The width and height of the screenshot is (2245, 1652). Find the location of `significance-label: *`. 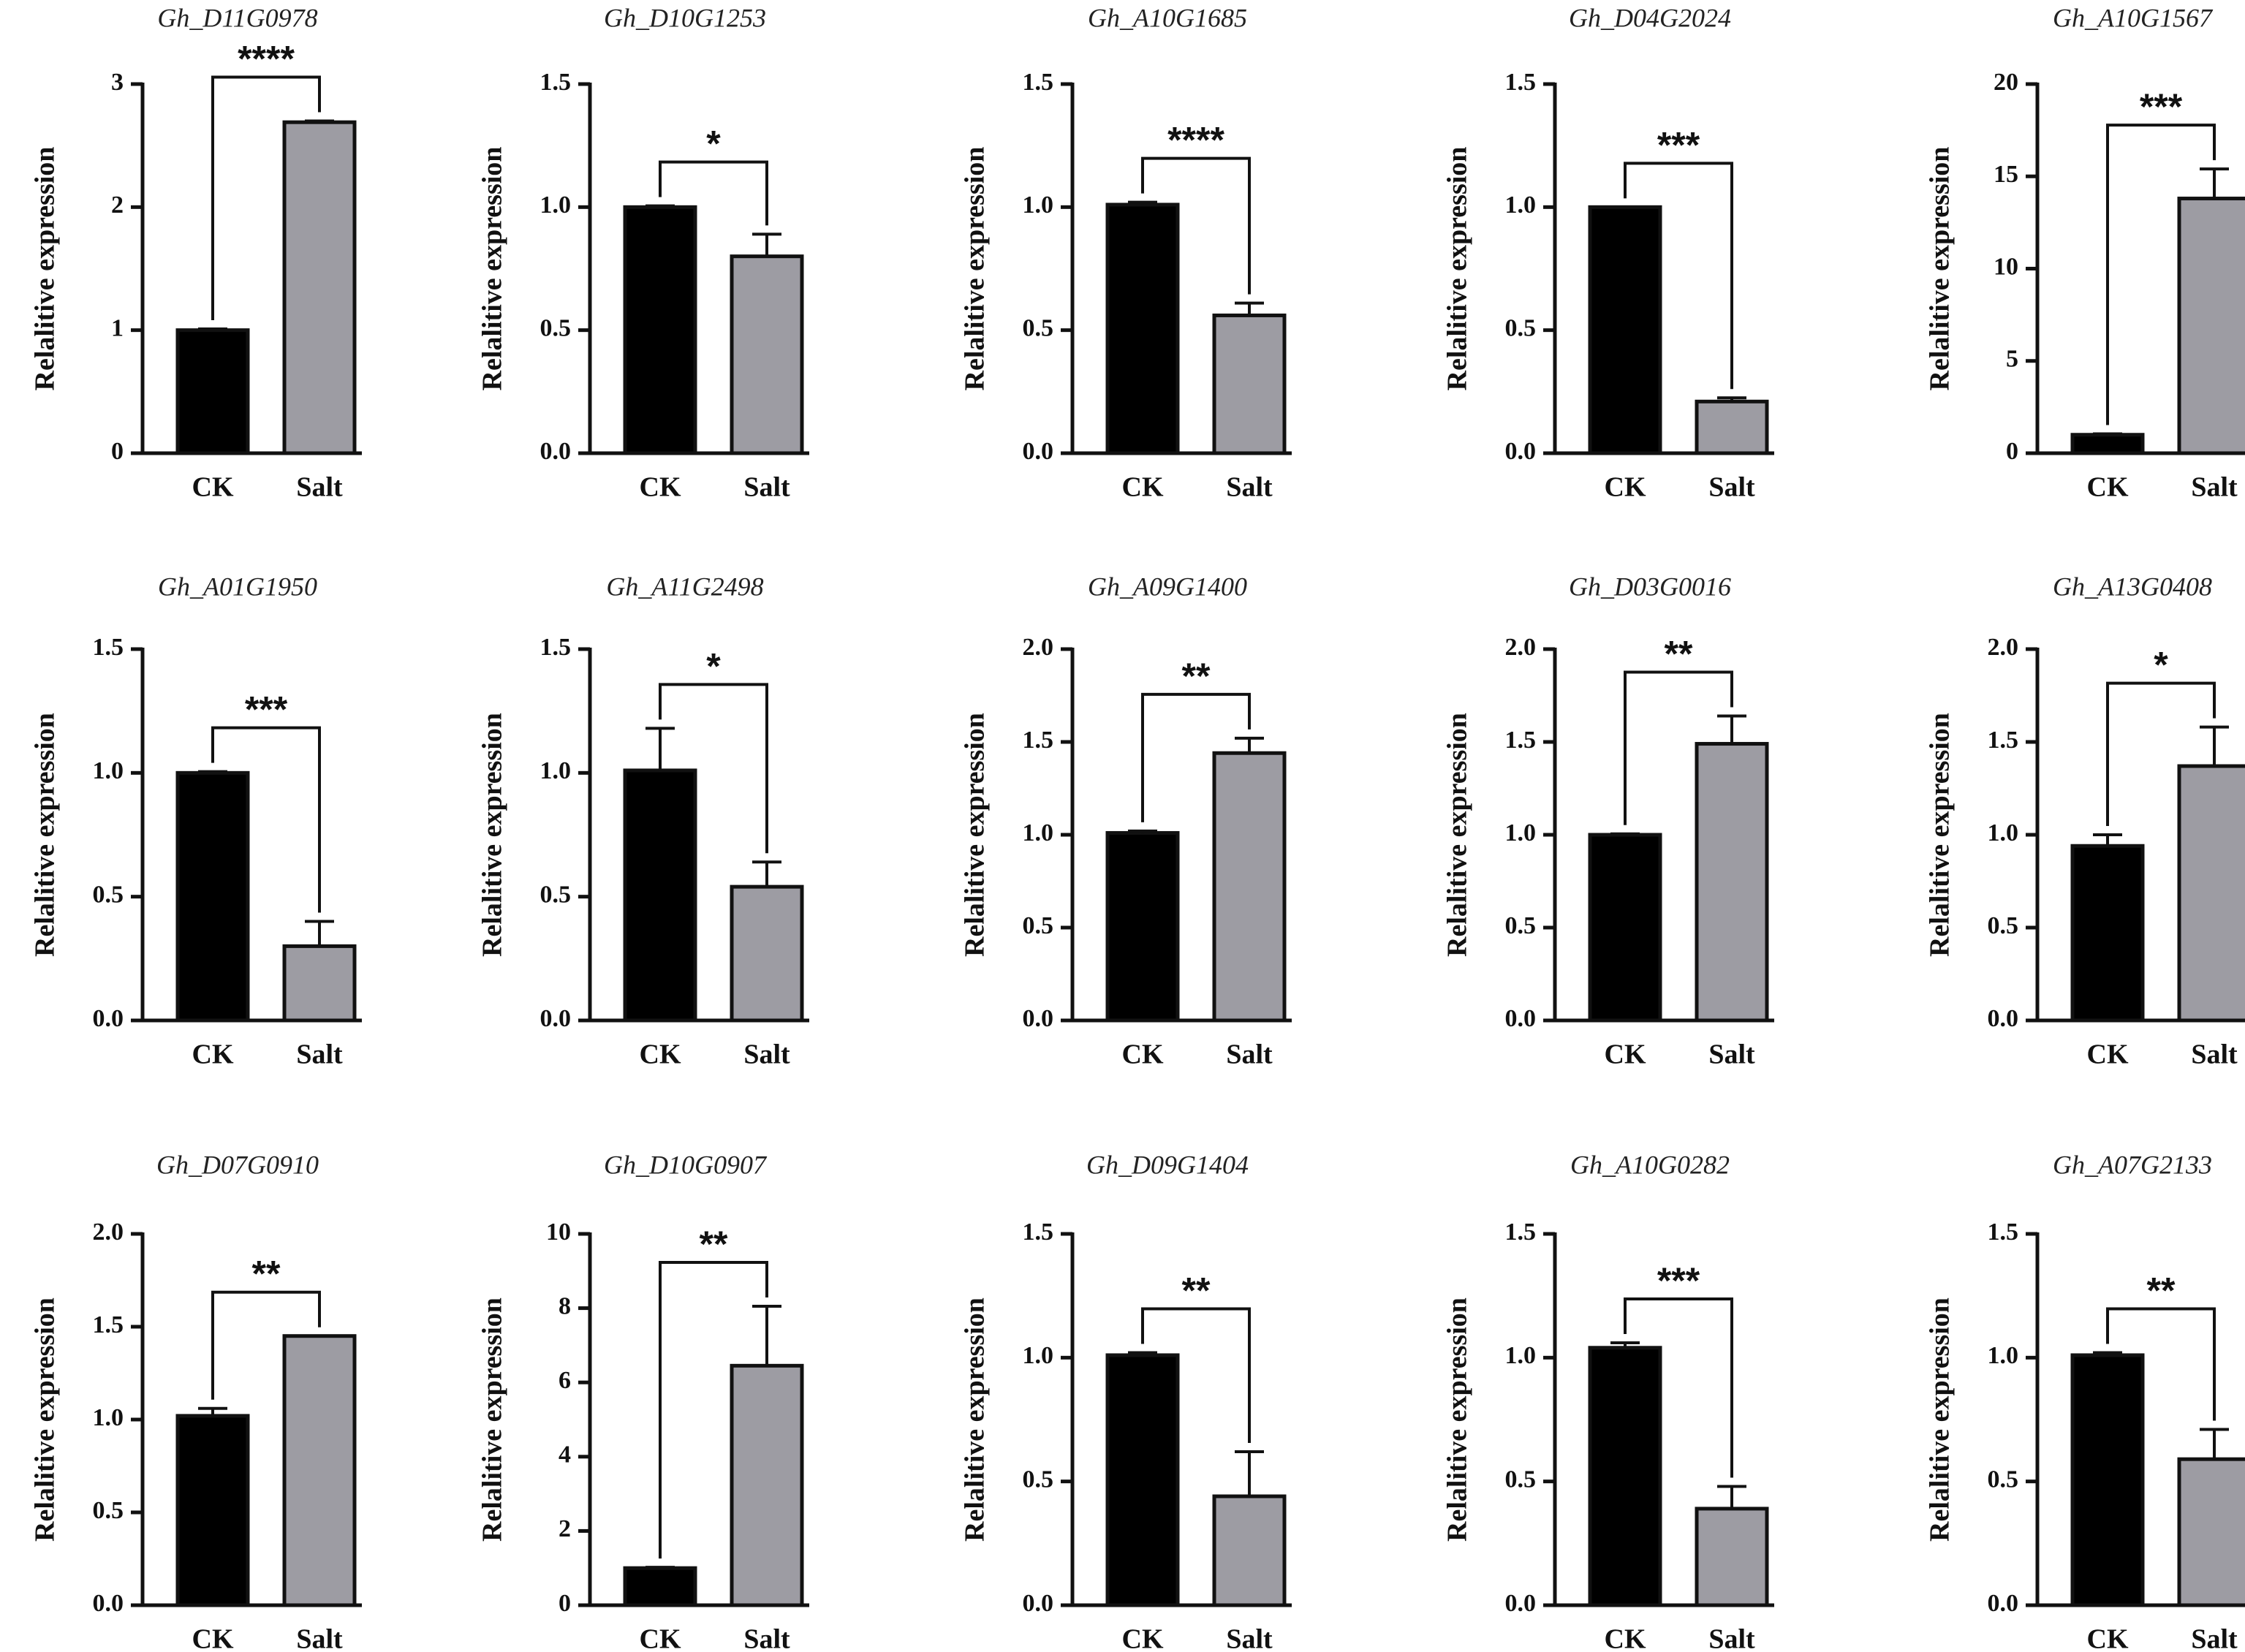

significance-label: * is located at coordinates (713, 144).